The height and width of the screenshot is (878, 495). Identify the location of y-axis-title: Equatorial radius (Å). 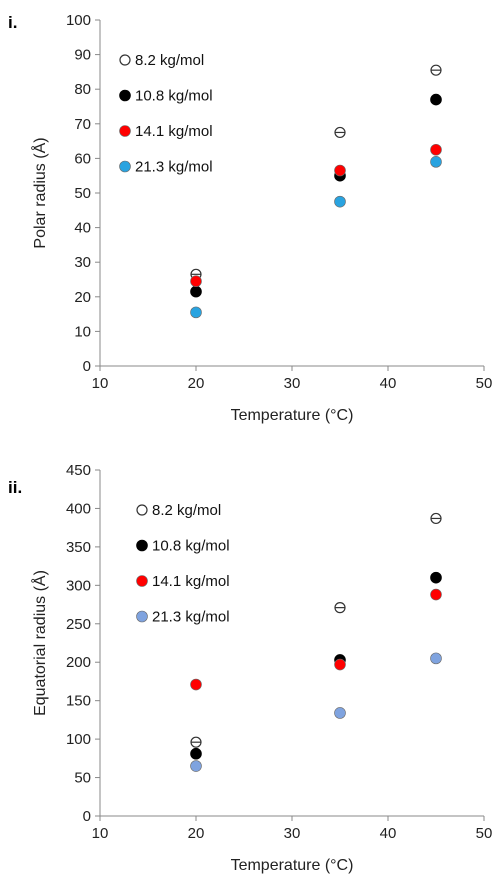
(39, 643).